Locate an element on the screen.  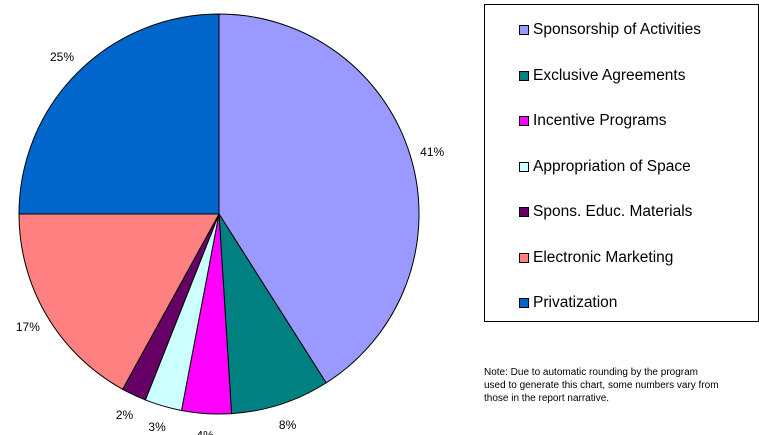
pie-label-exclusive-agreements: 8% is located at coordinates (288, 425).